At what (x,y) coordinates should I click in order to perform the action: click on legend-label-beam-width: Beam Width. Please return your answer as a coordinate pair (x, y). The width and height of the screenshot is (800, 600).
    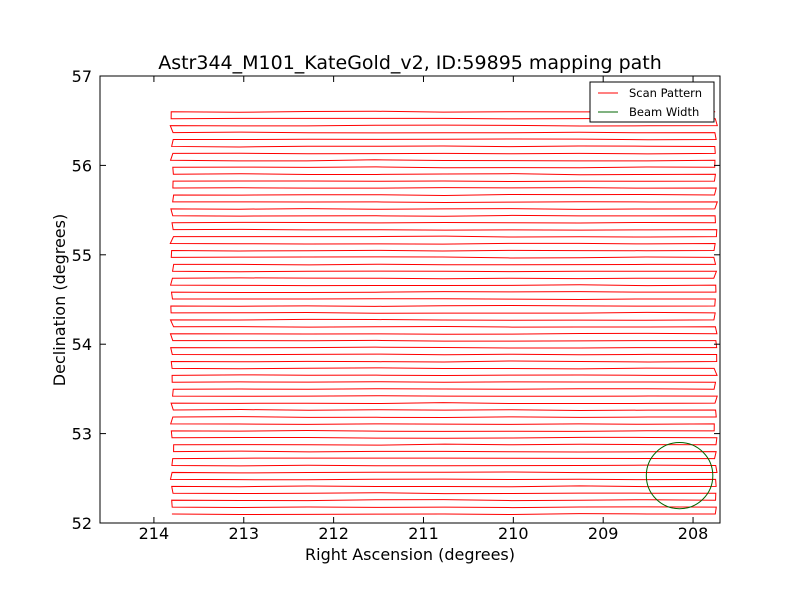
    Looking at the image, I should click on (664, 112).